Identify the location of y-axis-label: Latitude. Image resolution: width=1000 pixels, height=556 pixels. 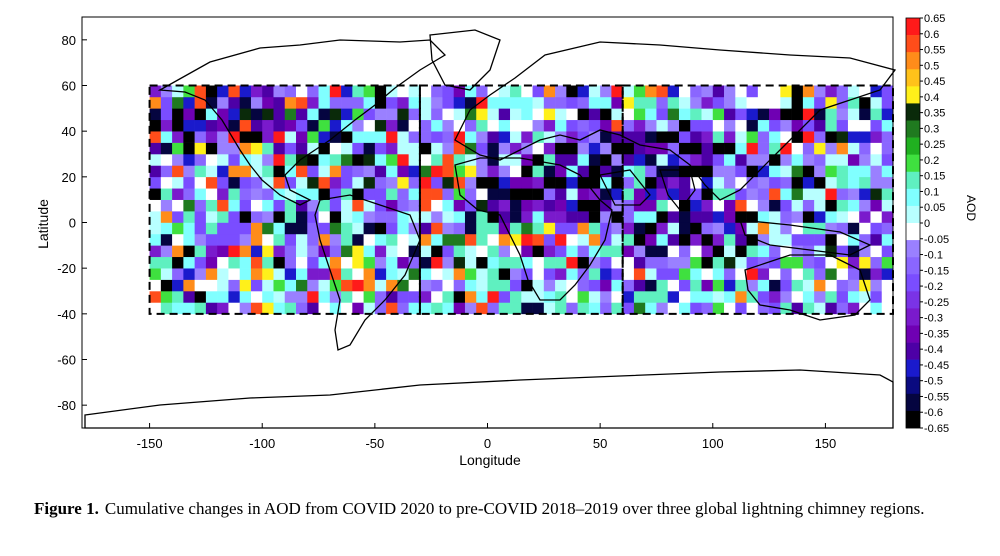
(43, 224).